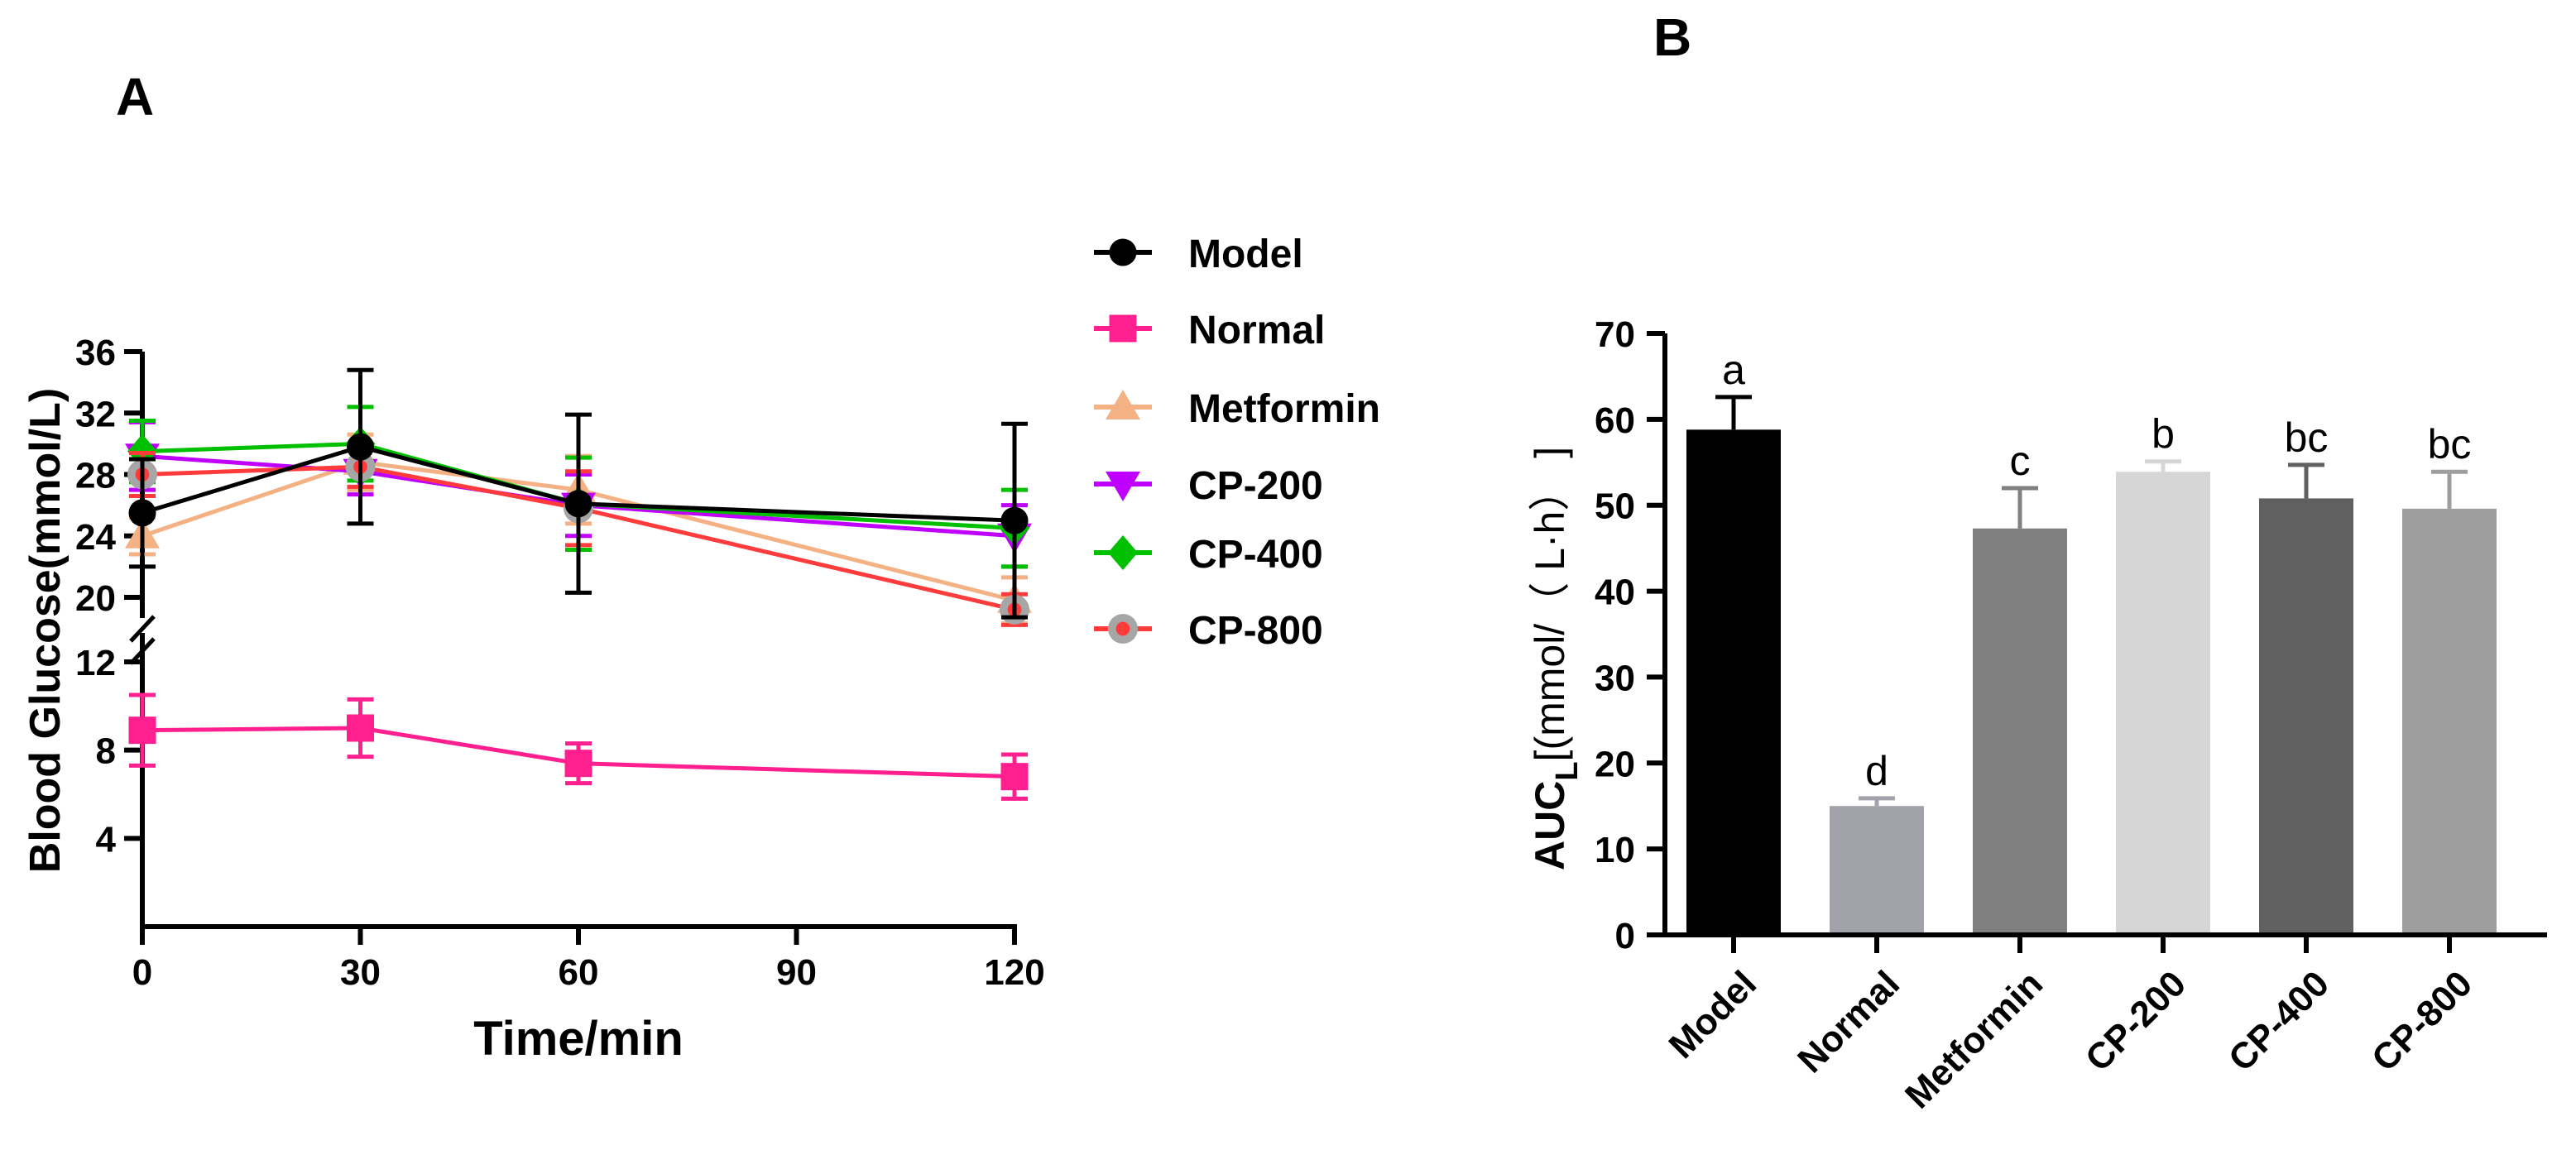  What do you see at coordinates (1615, 334) in the screenshot?
I see `y-tick-label: 70` at bounding box center [1615, 334].